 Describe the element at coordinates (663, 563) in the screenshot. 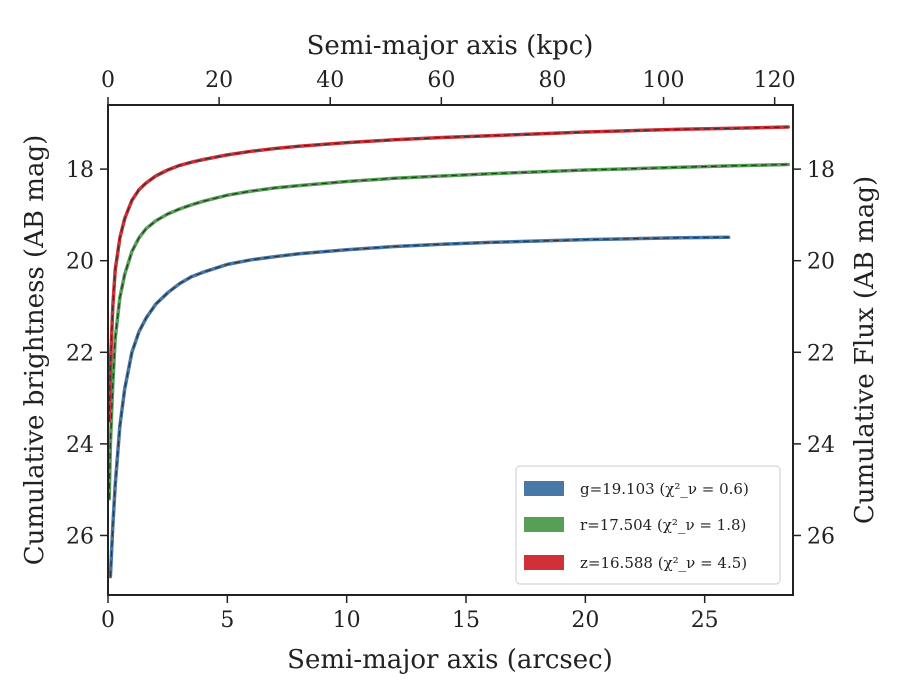

I see `legend-label-z: z=16.588 (χ²_ν = 4.5)` at that location.